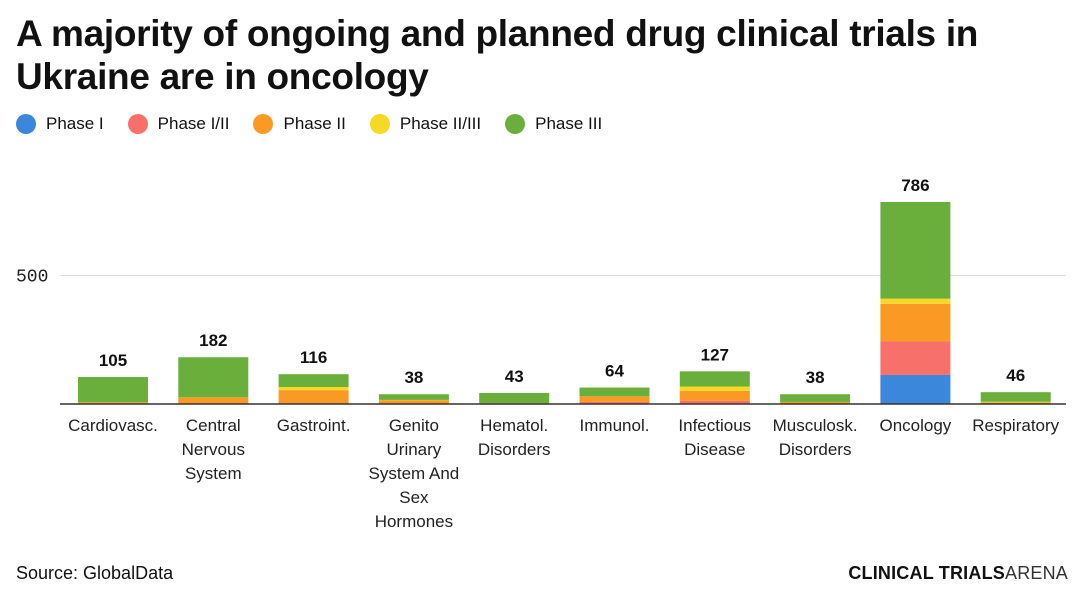  What do you see at coordinates (213, 449) in the screenshot?
I see `x-tick-label: Central Nervous System` at bounding box center [213, 449].